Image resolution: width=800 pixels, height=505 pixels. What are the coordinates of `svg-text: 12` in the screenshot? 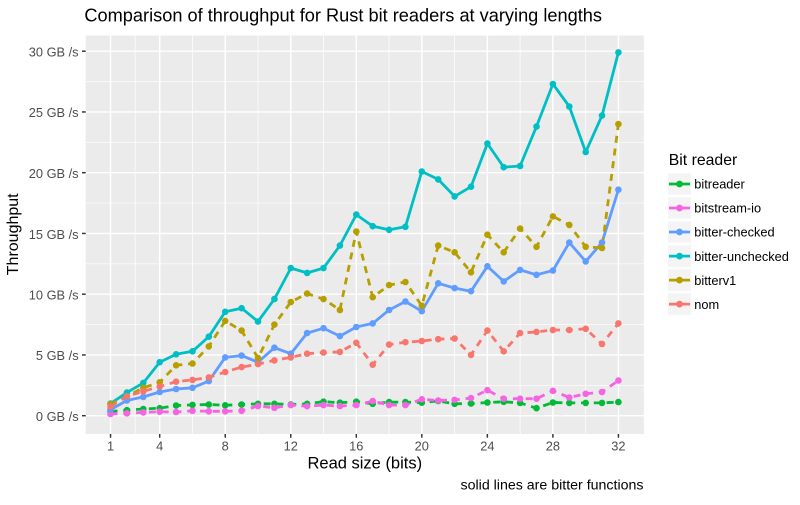 It's located at (291, 446).